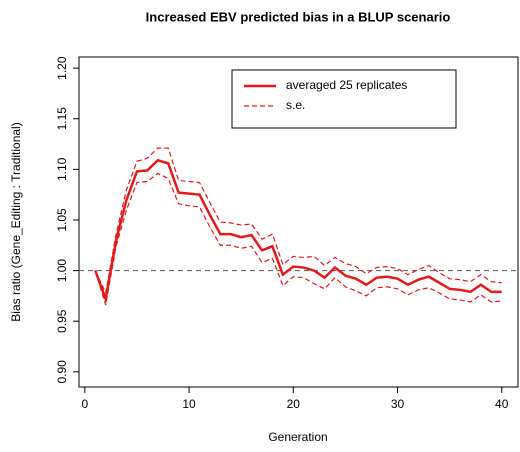  What do you see at coordinates (62, 169) in the screenshot?
I see `y-tick-label: 1.10` at bounding box center [62, 169].